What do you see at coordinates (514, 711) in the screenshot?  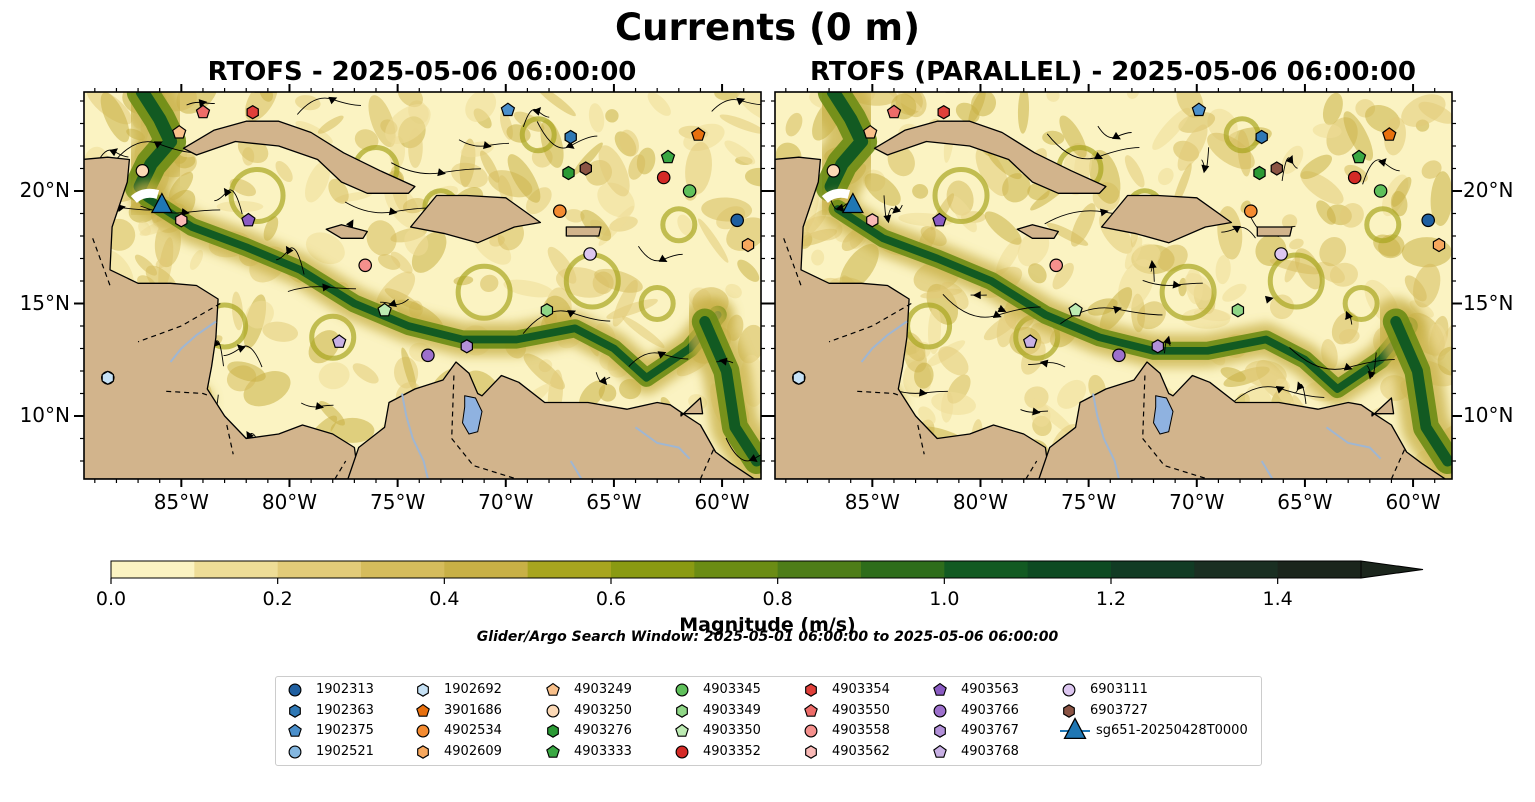 I see `legend-item: 3901686` at bounding box center [514, 711].